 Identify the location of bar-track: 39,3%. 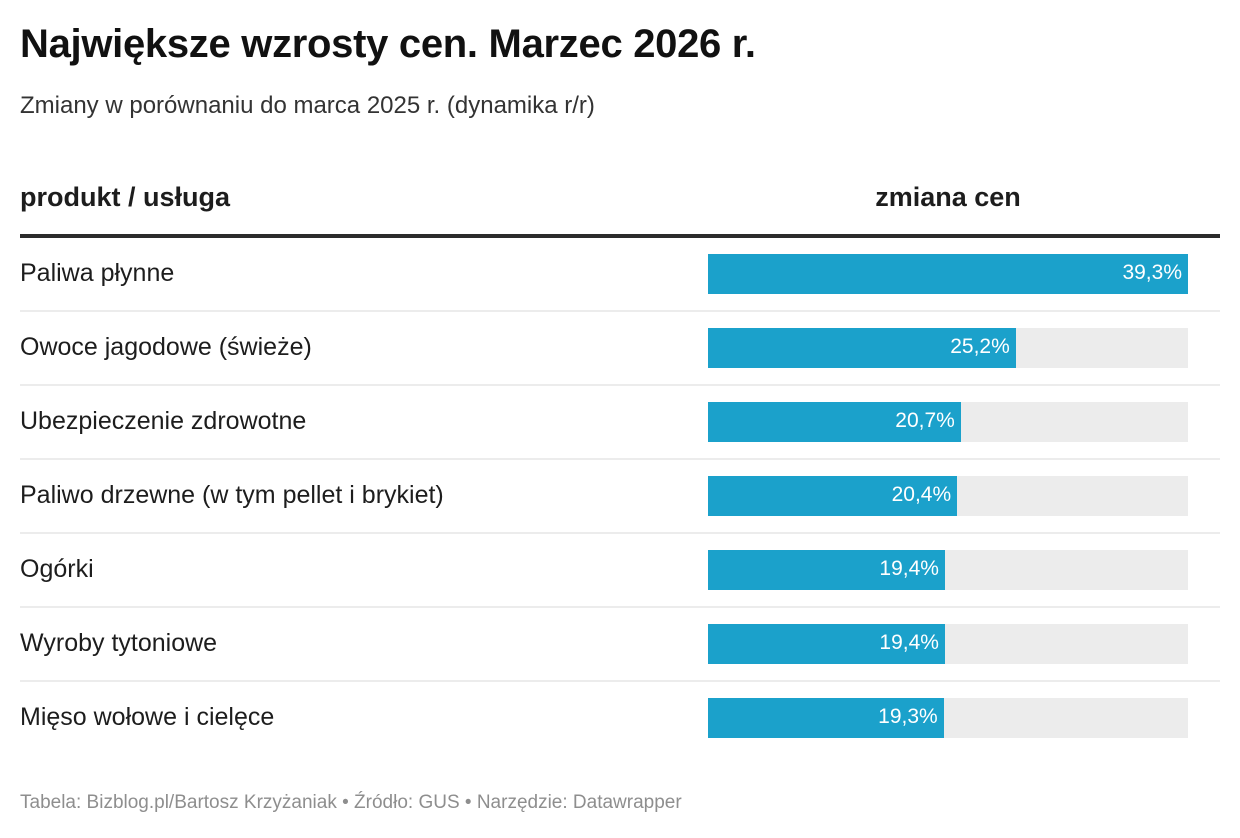
(948, 274).